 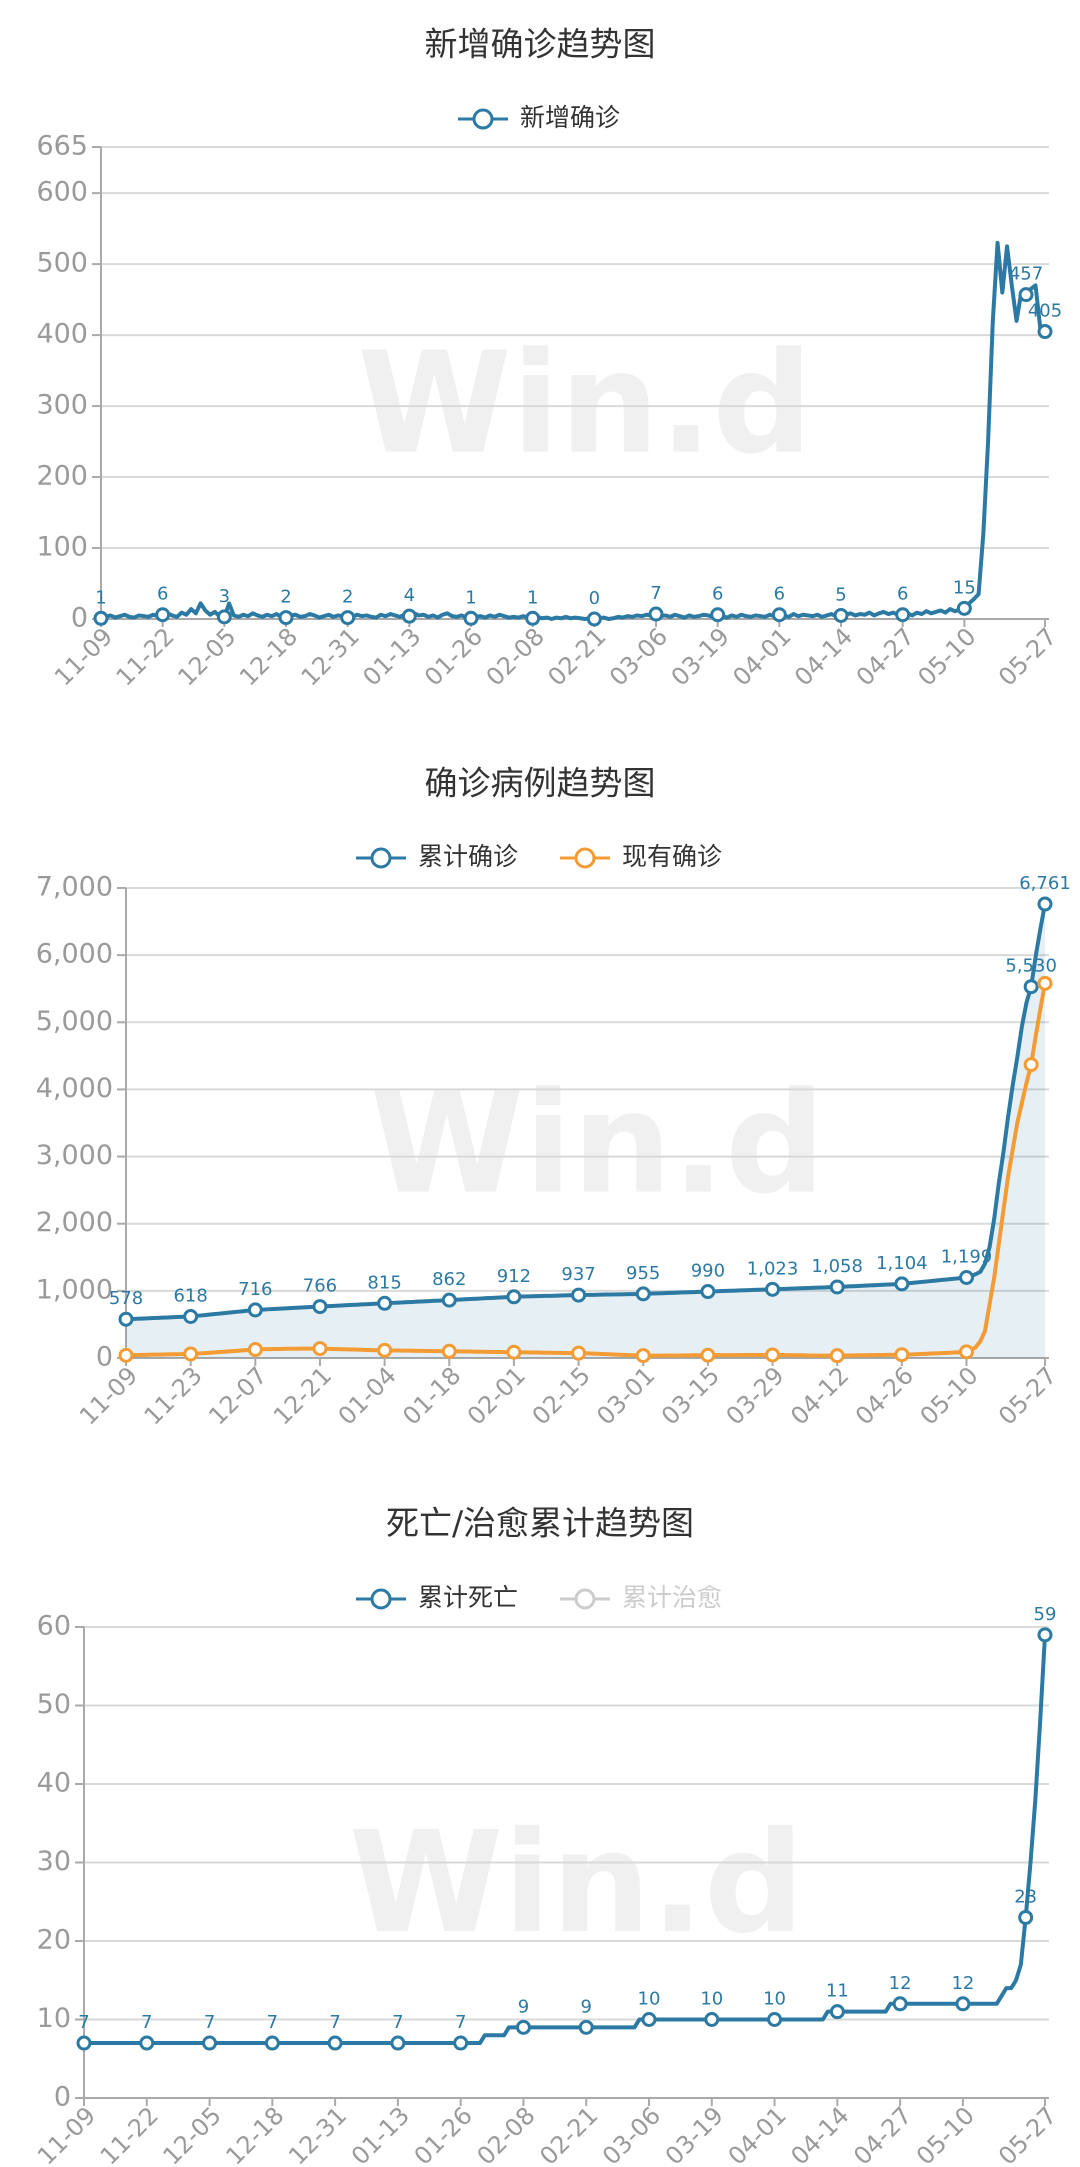 I want to click on chart-title: 新增确诊趋势图, so click(x=540, y=44).